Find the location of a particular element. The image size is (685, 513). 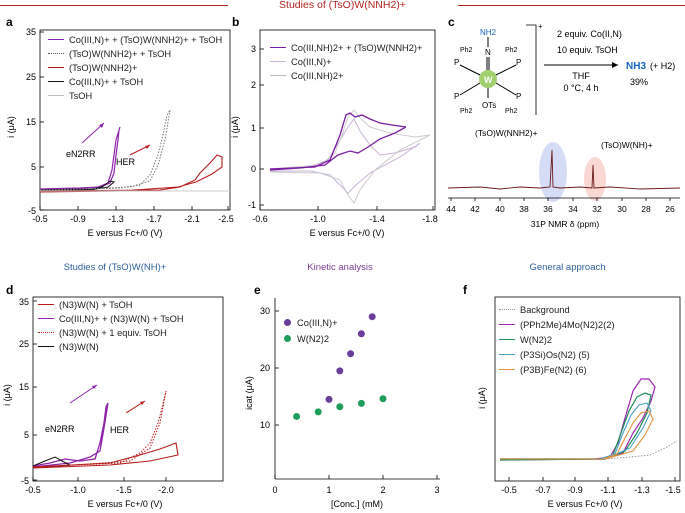

b-ytick: -1 is located at coordinates (252, 205).